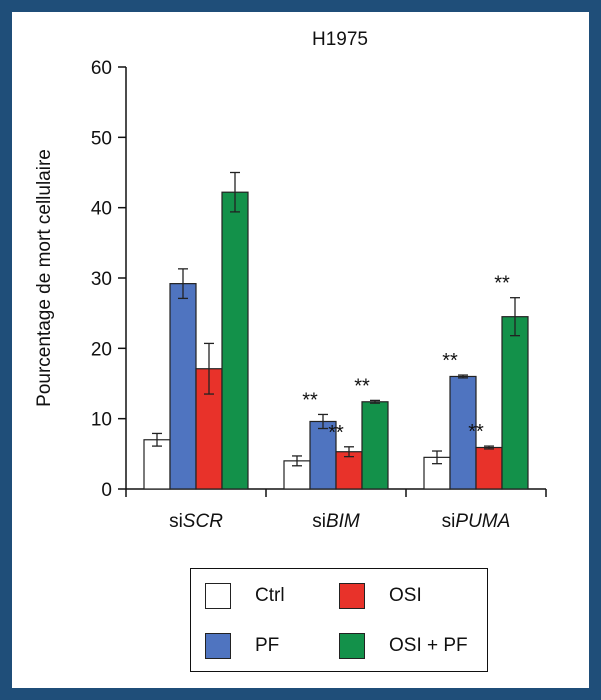 This screenshot has width=601, height=700. Describe the element at coordinates (270, 595) in the screenshot. I see `legend-label-ctrl: Ctrl` at that location.